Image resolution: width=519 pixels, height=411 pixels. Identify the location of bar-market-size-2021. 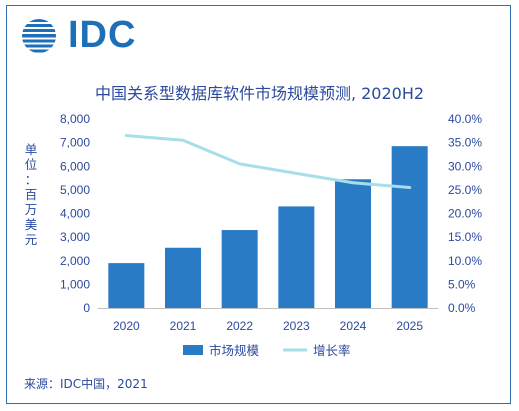
(183, 277).